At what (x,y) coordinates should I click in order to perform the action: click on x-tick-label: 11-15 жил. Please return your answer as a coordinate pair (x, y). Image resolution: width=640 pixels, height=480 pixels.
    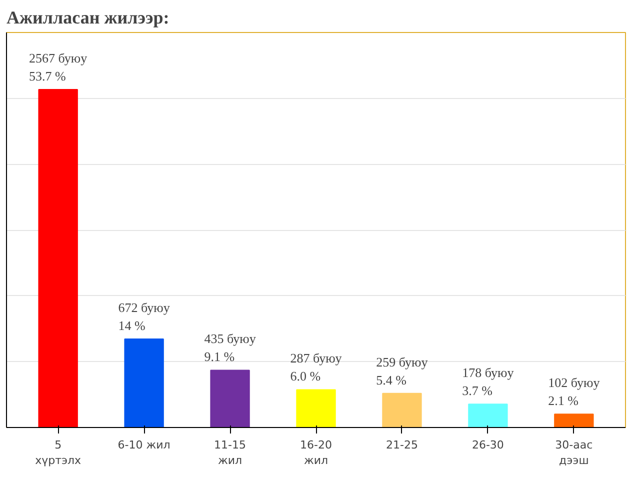
    Looking at the image, I should click on (230, 453).